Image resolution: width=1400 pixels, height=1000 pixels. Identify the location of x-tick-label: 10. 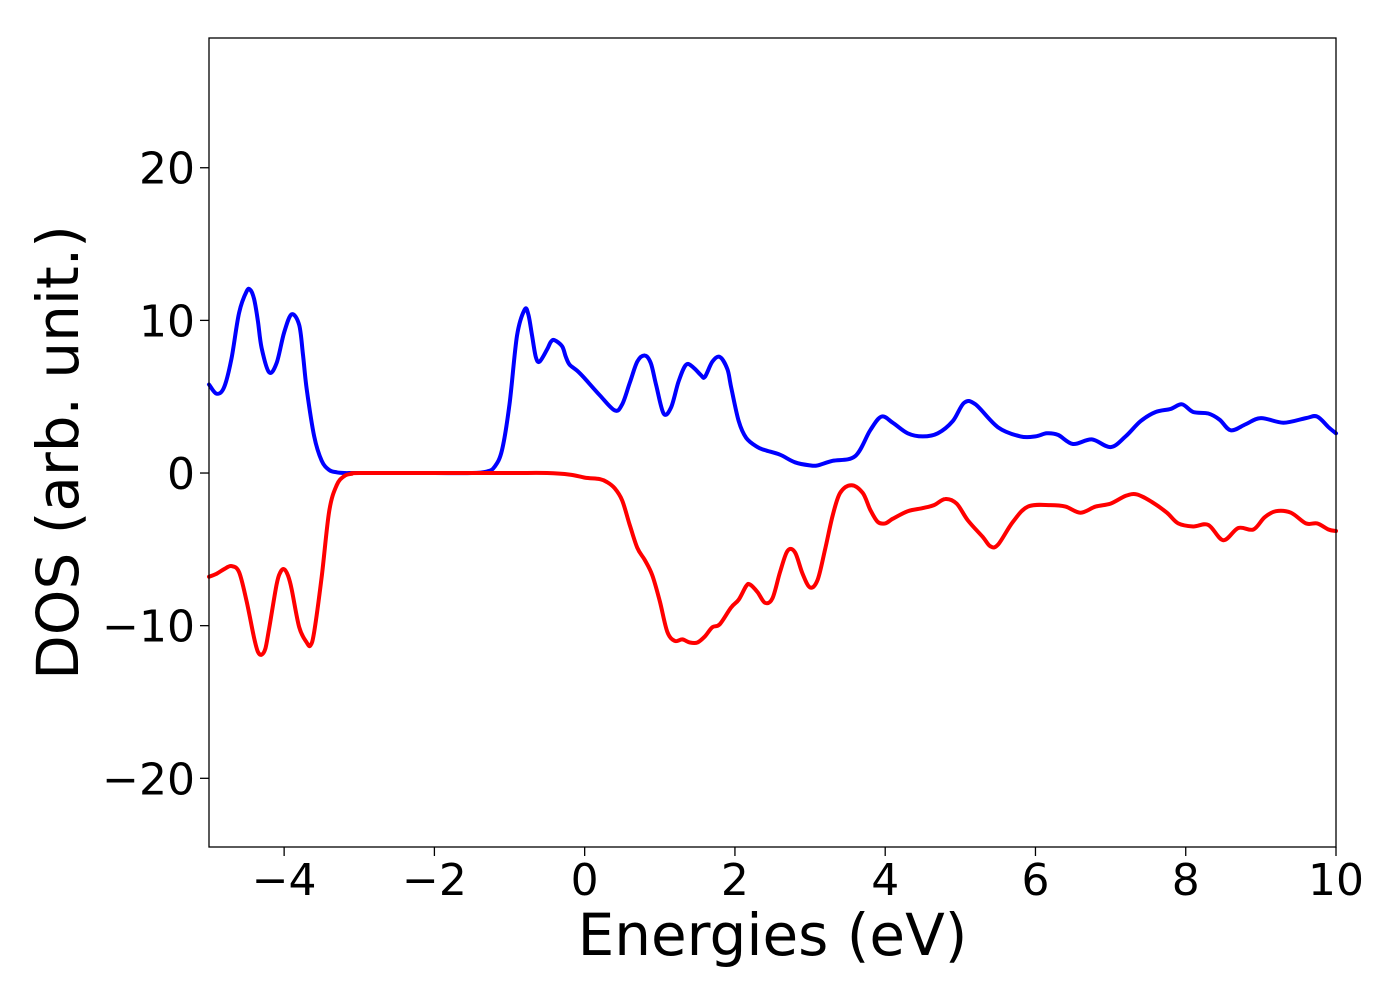
(1336, 880).